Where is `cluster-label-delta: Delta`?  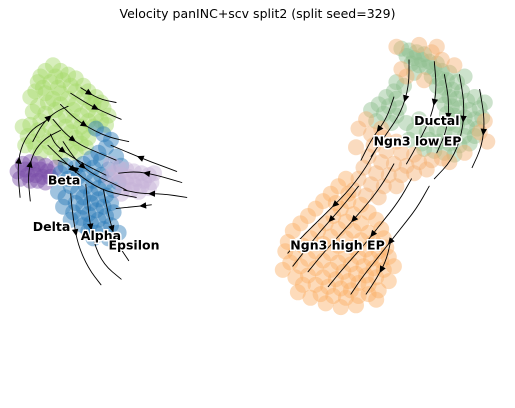
cluster-label-delta: Delta is located at coordinates (52, 226).